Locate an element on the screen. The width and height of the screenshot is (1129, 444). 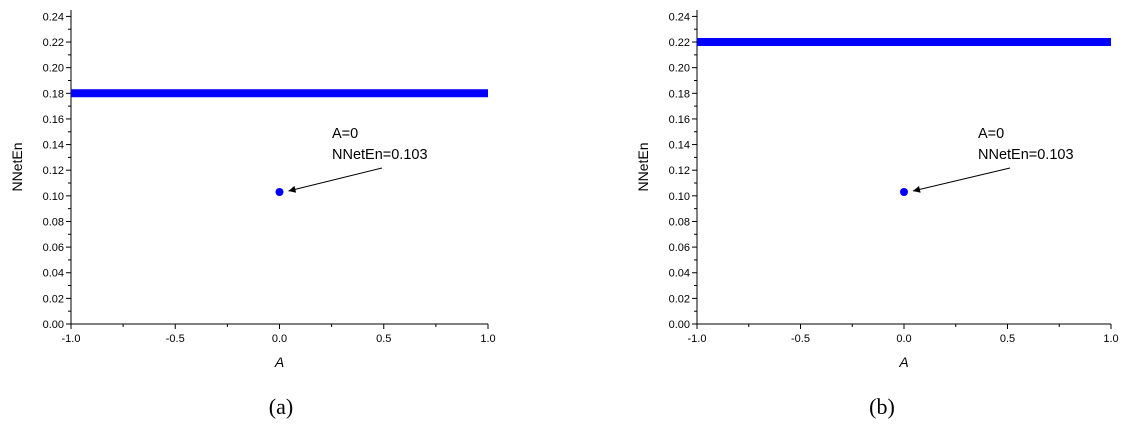
chart-a-caption: (a) is located at coordinates (281, 406).